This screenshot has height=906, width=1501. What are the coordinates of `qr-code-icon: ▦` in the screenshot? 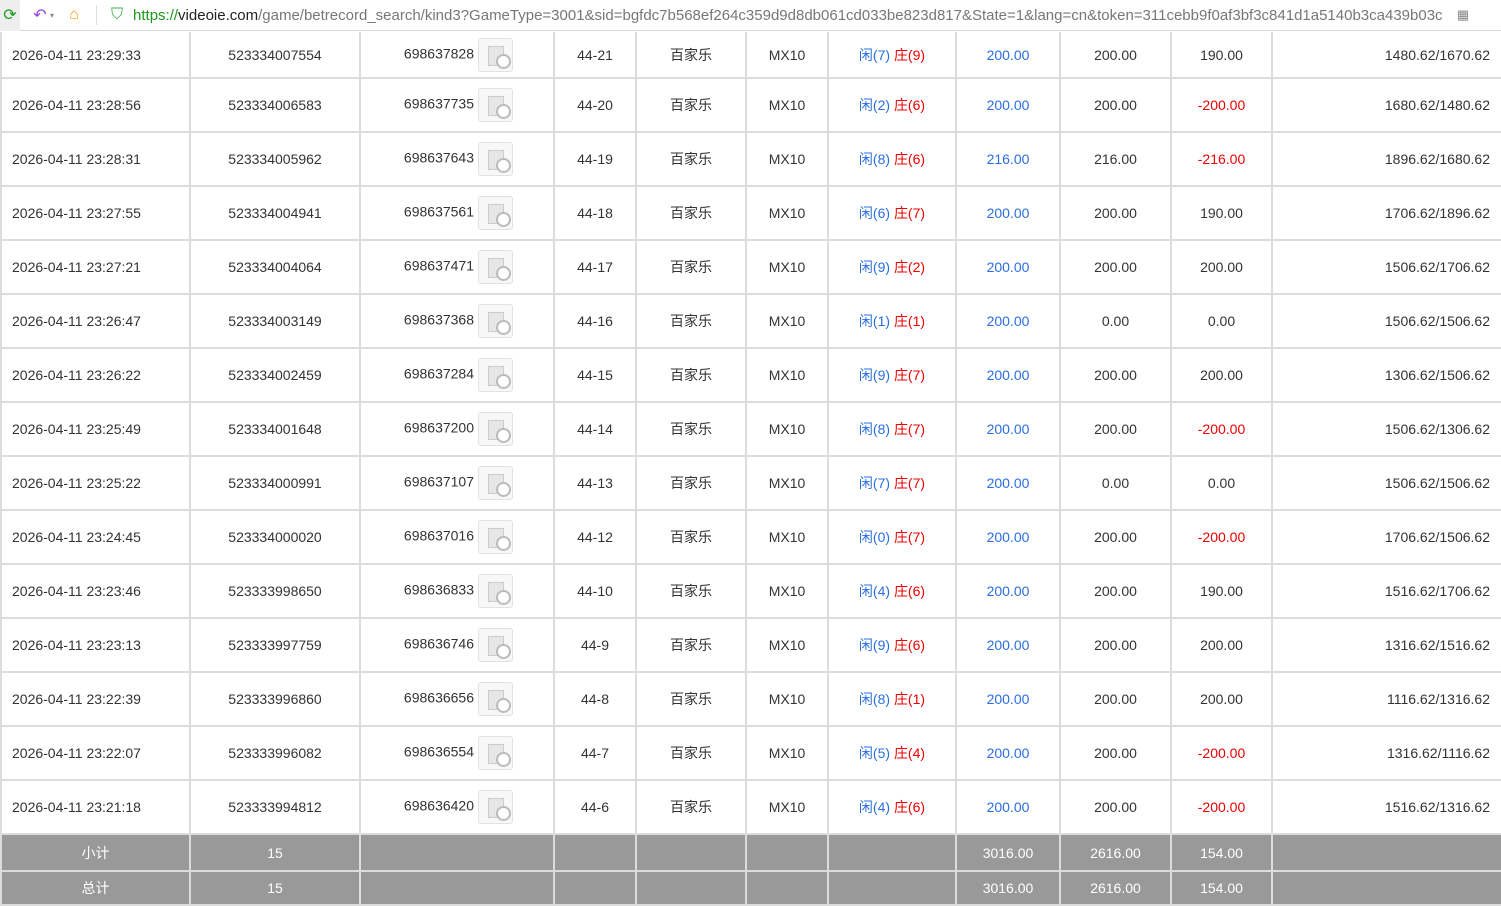 It's located at (1463, 14).